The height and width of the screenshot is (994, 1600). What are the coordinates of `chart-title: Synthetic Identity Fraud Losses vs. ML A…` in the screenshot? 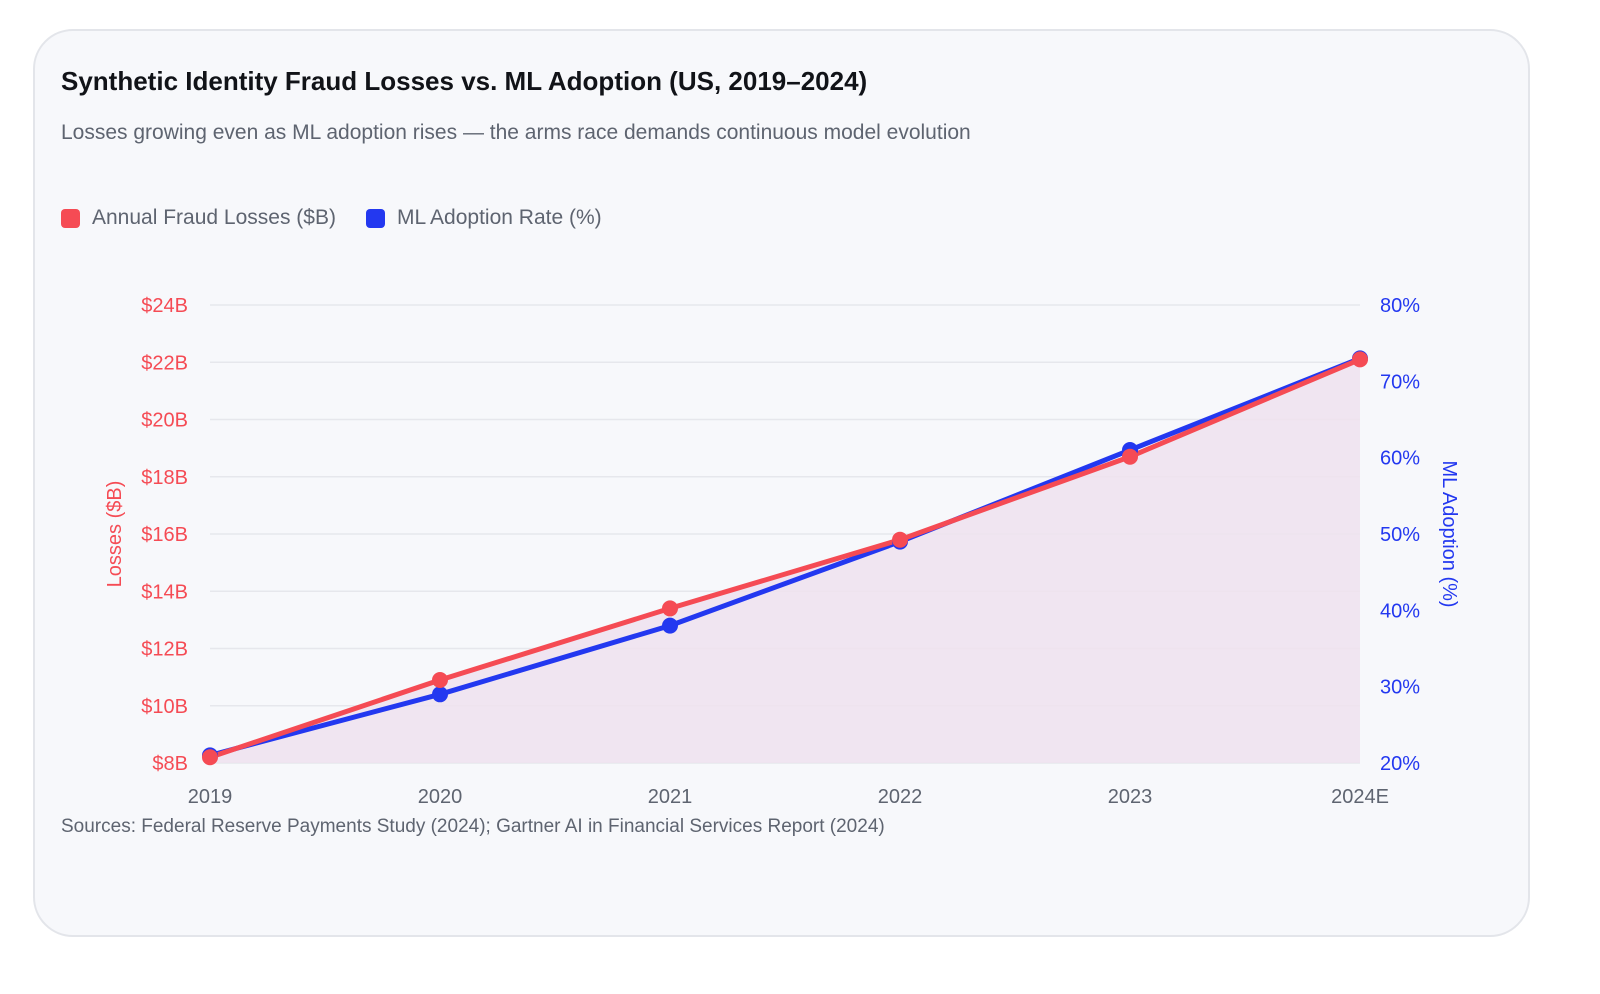 It's located at (464, 81).